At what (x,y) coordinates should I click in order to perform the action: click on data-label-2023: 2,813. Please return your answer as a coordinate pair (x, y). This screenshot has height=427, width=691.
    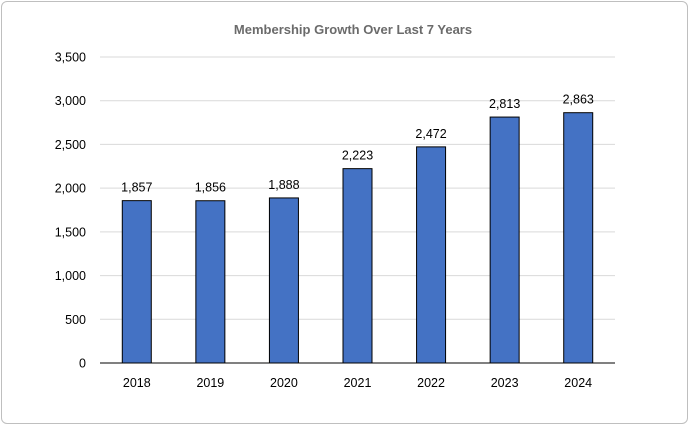
    Looking at the image, I should click on (504, 104).